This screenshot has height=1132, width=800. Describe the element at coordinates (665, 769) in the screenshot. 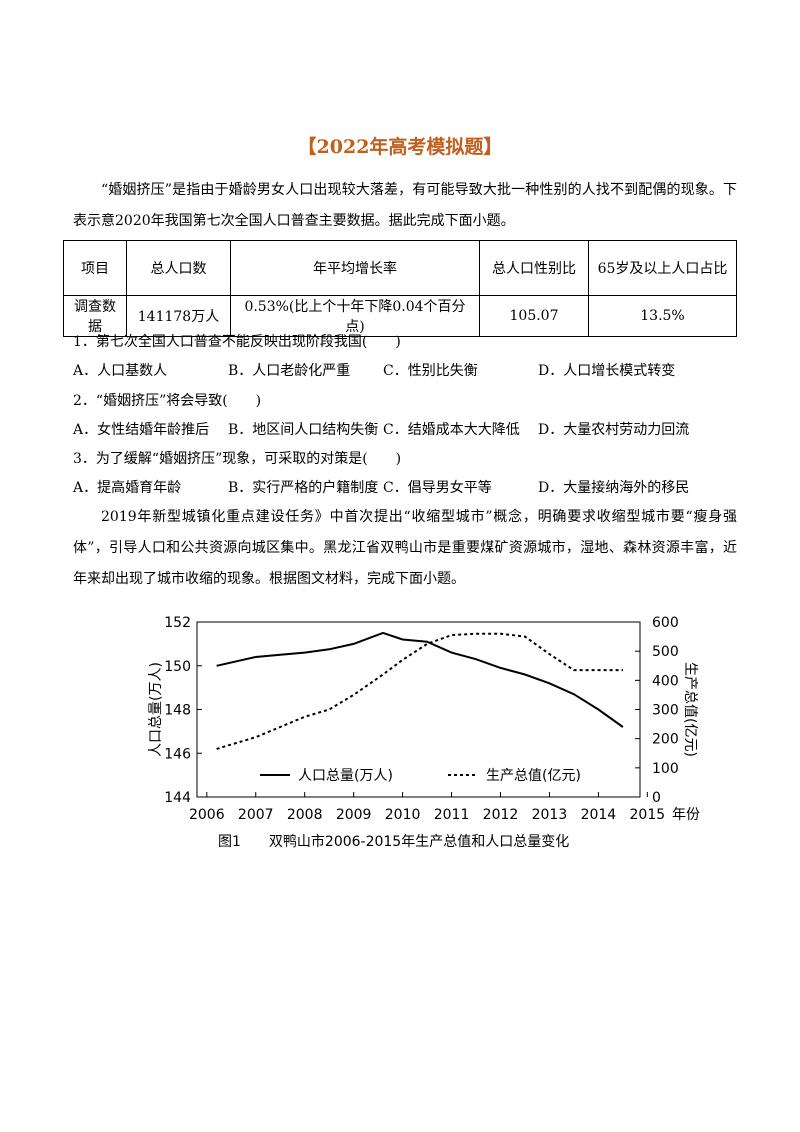

I see `y2-tick-label: 100` at that location.